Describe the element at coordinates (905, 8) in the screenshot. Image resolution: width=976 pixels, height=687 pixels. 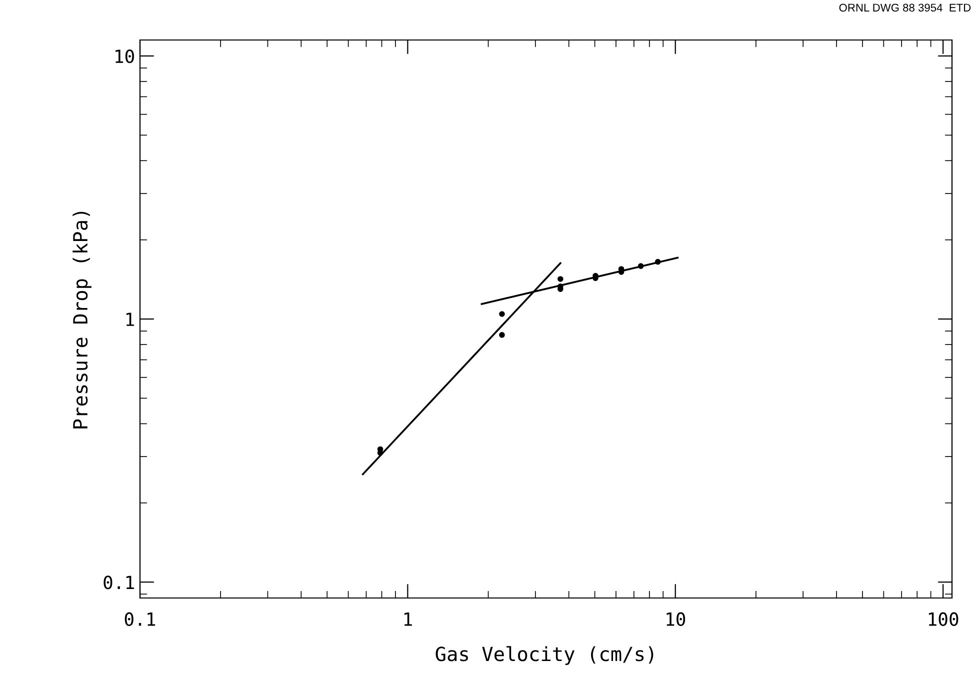
I see `text: ORNL DWG 88 3954 ETD` at that location.